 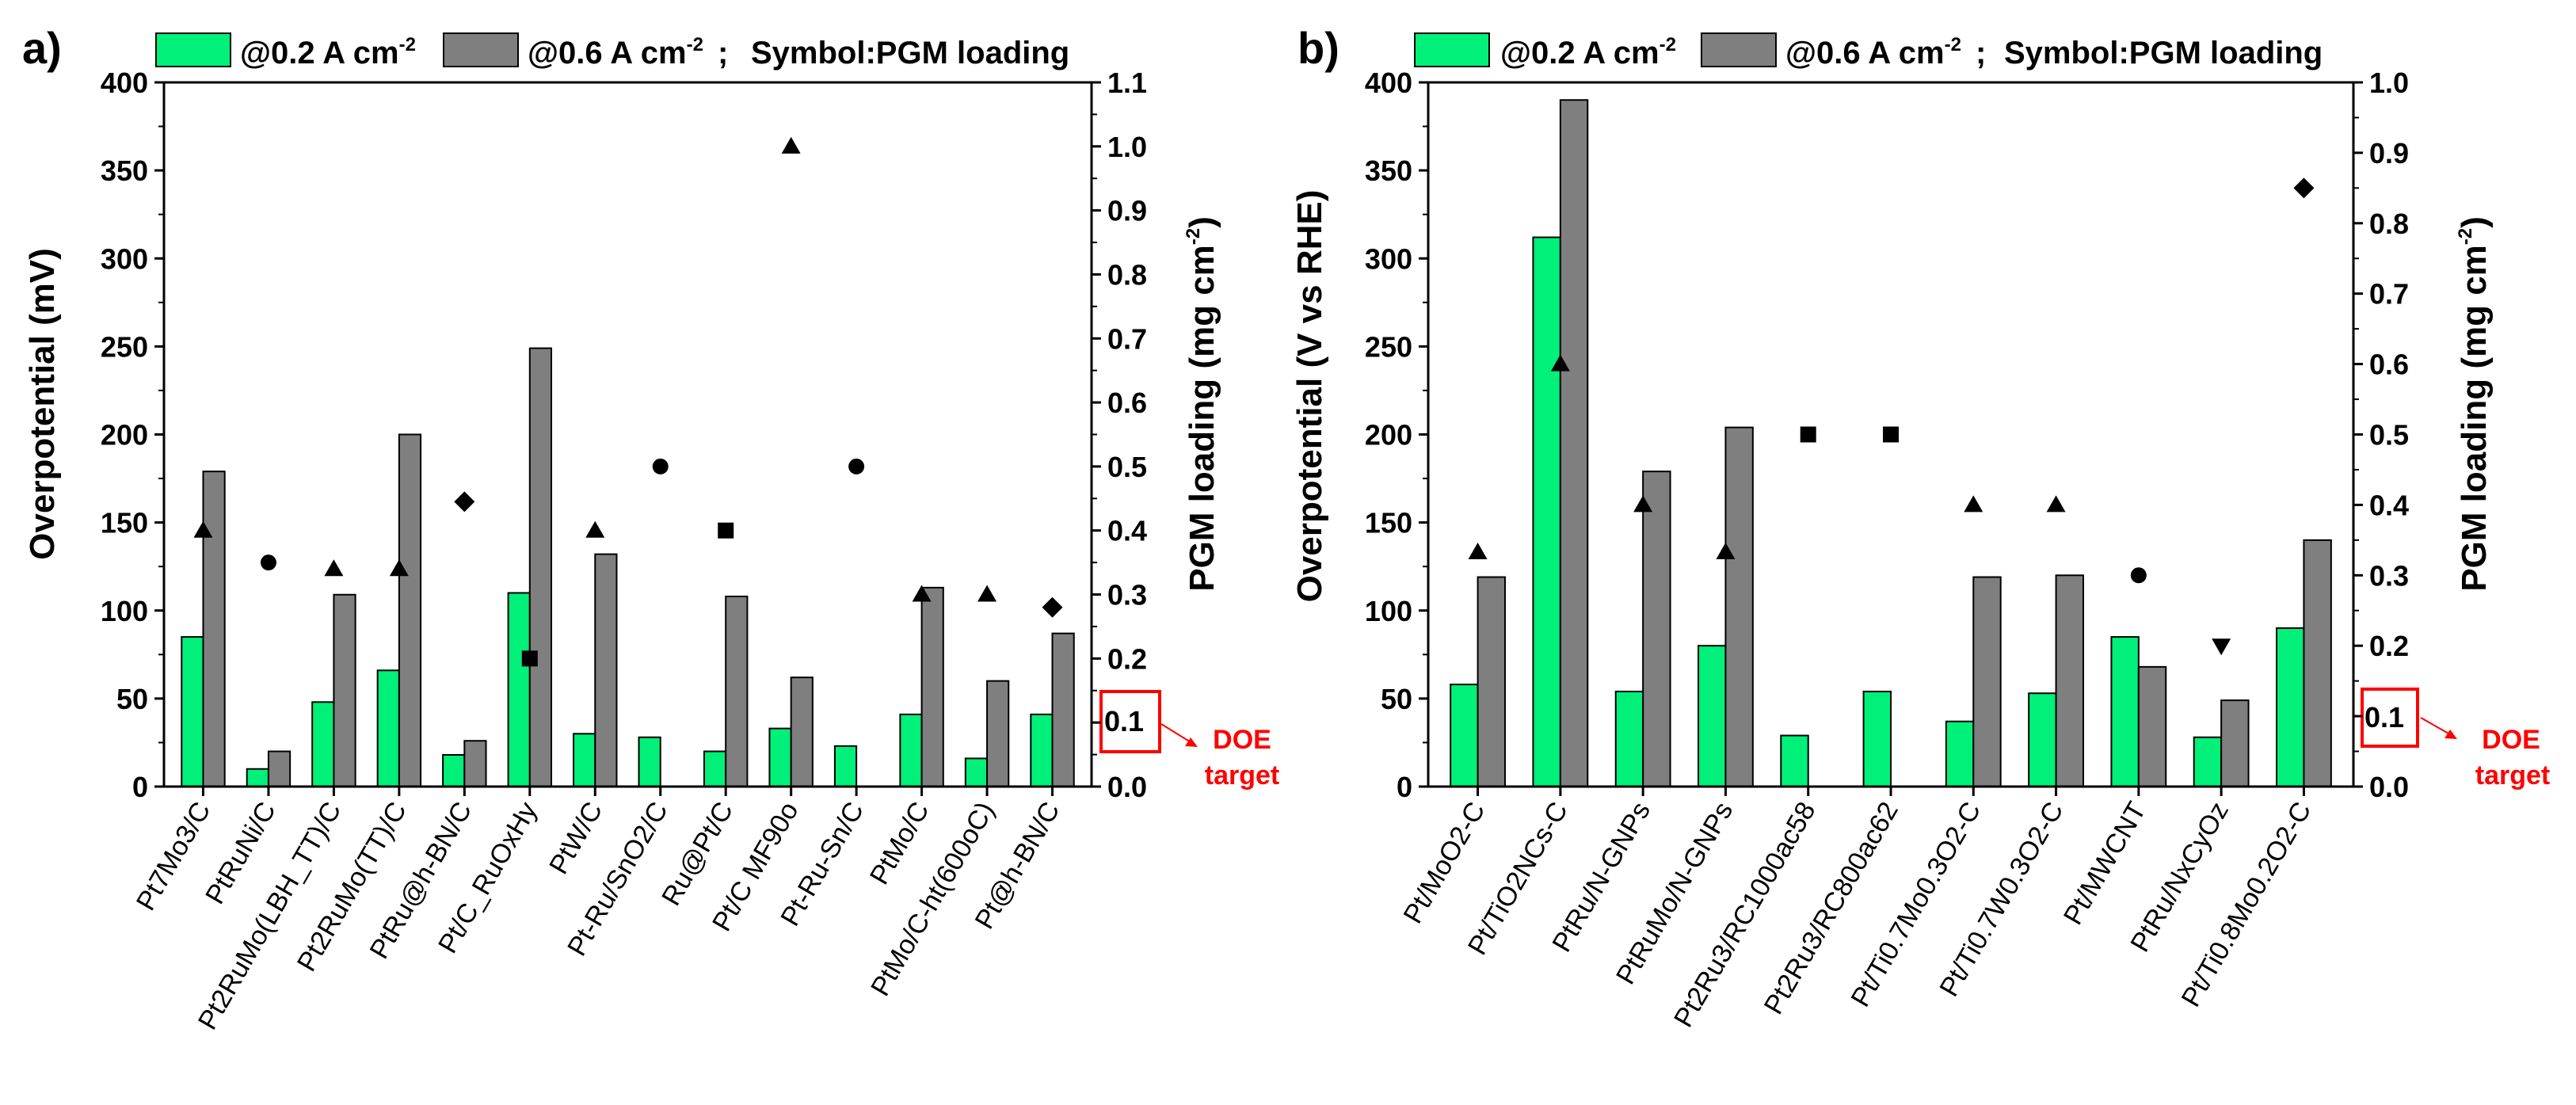 I want to click on svg-text: @0.6 A cm-2, so click(x=1873, y=52).